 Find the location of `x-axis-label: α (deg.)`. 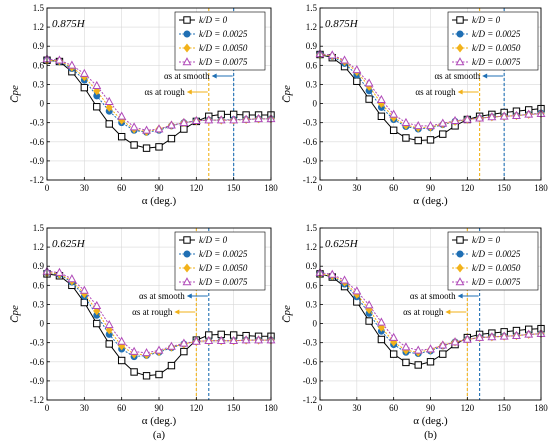

x-axis-label: α (deg.) is located at coordinates (430, 201).